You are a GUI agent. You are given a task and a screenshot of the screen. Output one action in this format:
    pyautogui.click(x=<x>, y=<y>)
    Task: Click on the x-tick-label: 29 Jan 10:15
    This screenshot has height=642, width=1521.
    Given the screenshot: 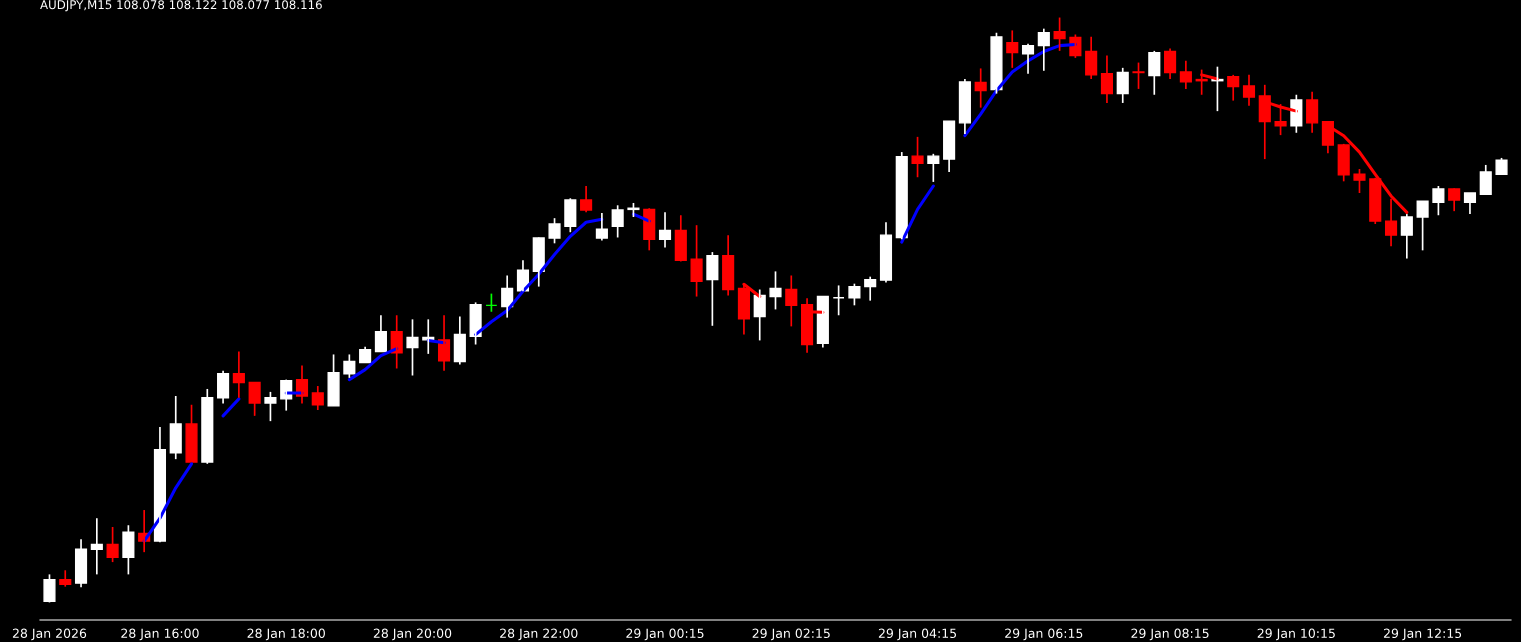 What is the action you would take?
    pyautogui.click(x=1296, y=634)
    